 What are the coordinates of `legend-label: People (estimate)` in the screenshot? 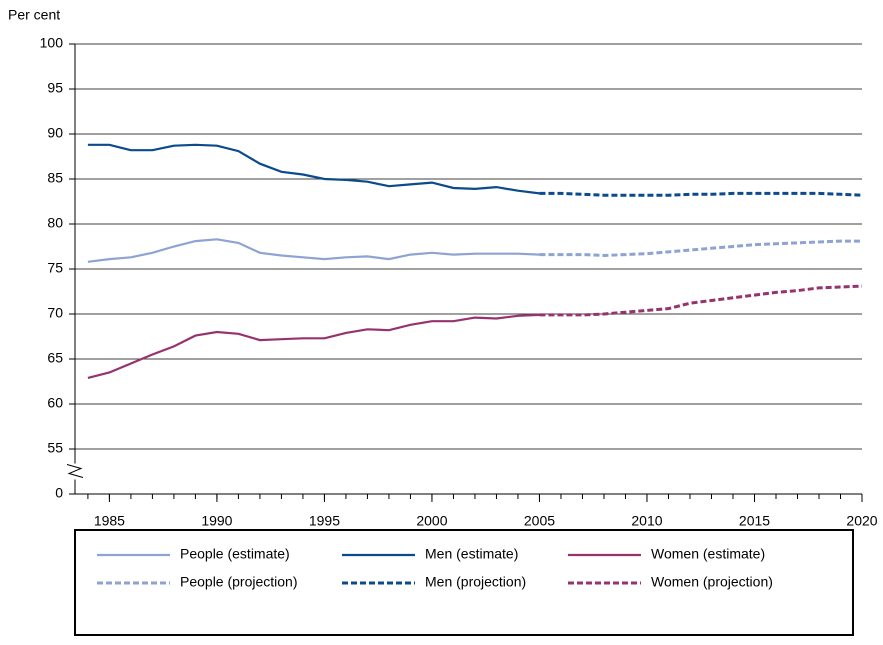 It's located at (235, 554).